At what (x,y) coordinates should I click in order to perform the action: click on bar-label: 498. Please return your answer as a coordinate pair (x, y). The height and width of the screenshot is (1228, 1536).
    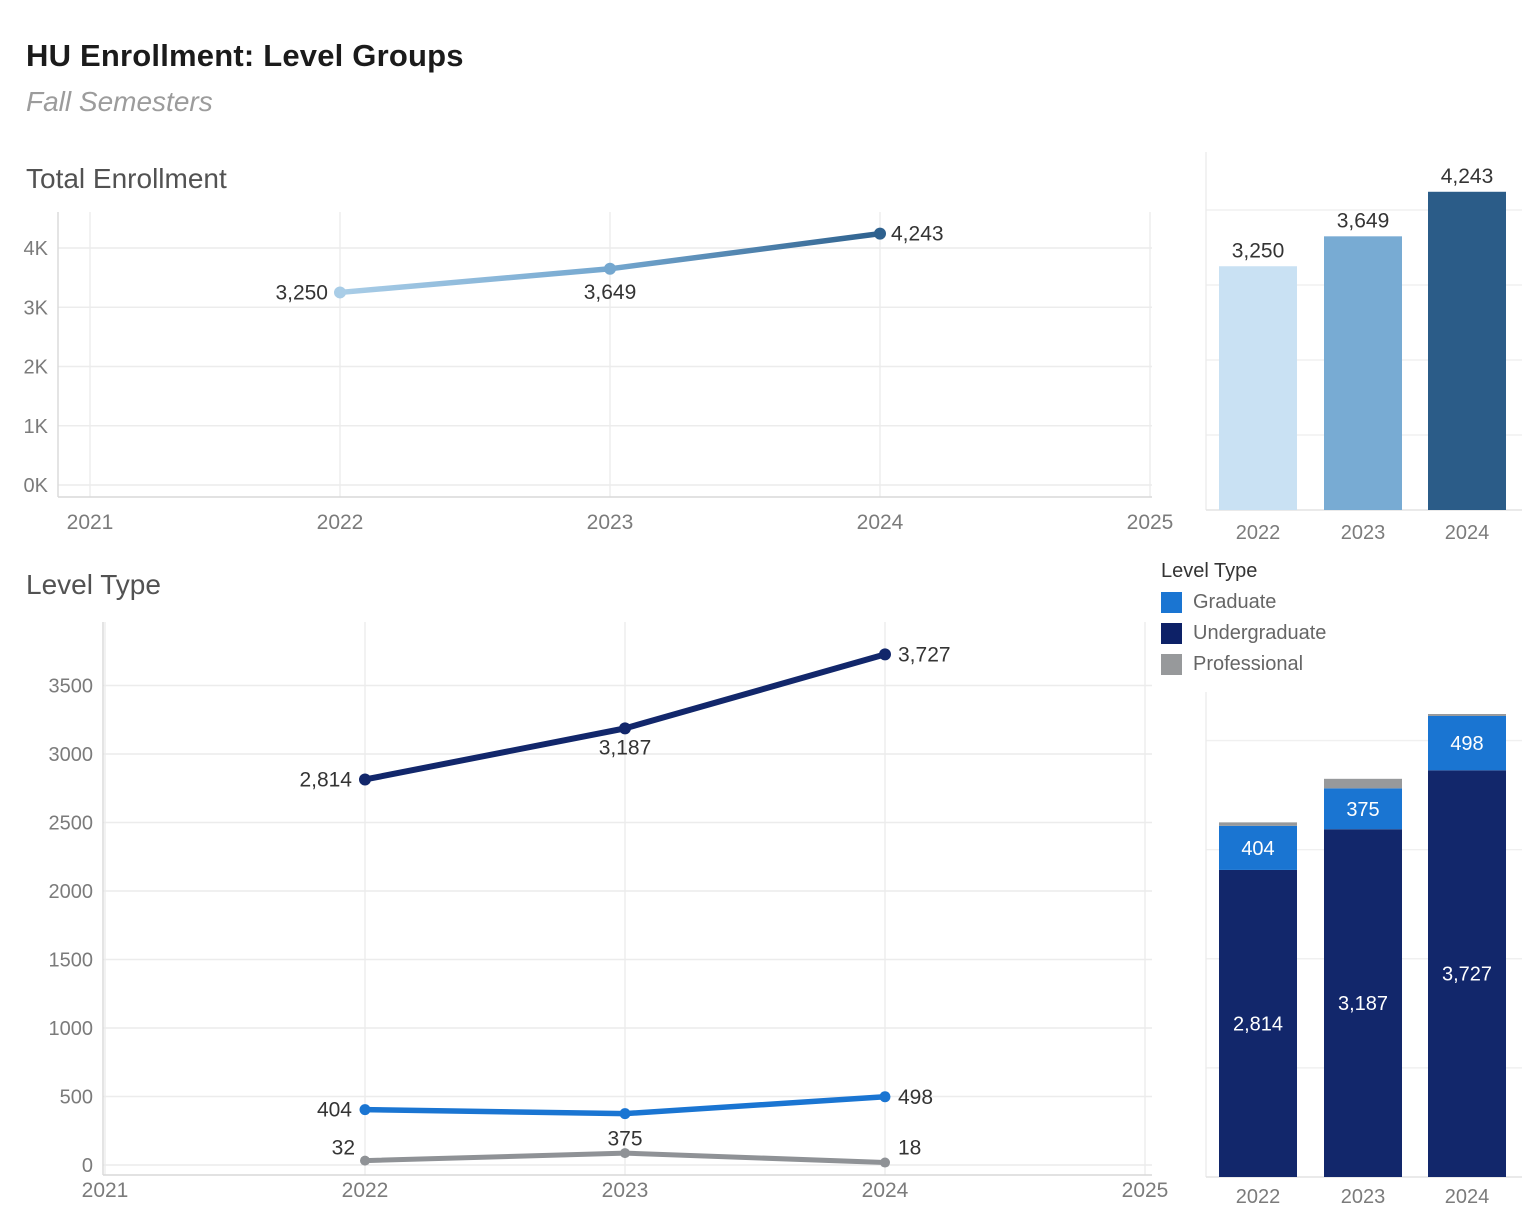
    Looking at the image, I should click on (1466, 744).